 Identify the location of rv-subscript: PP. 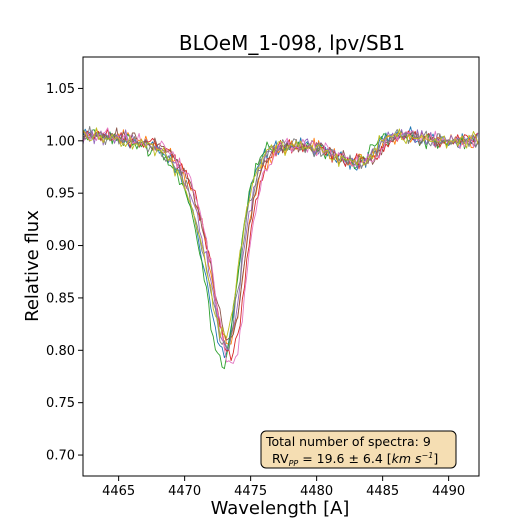
(294, 463).